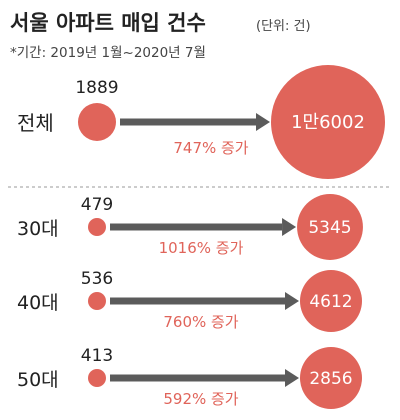 The image size is (400, 420). What do you see at coordinates (97, 205) in the screenshot?
I see `before-value-label: 479` at bounding box center [97, 205].